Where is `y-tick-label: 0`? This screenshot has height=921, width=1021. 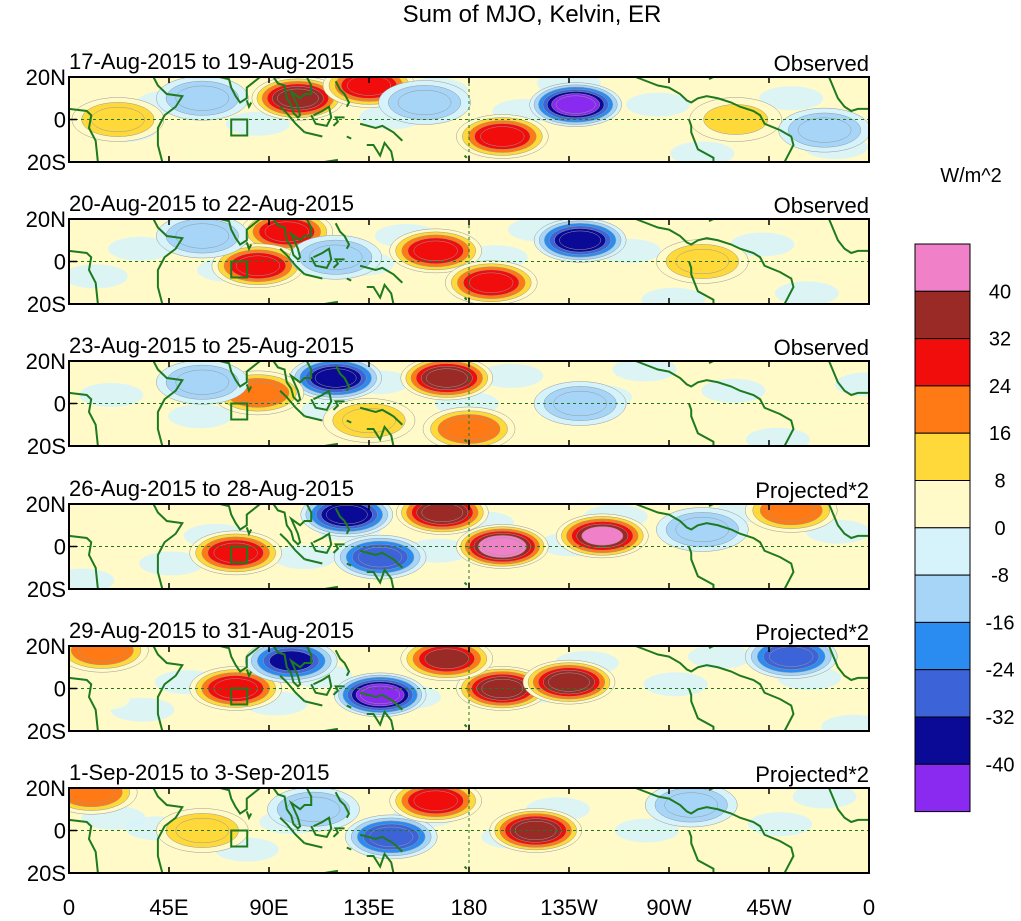 y-tick-label: 0 is located at coordinates (60, 120).